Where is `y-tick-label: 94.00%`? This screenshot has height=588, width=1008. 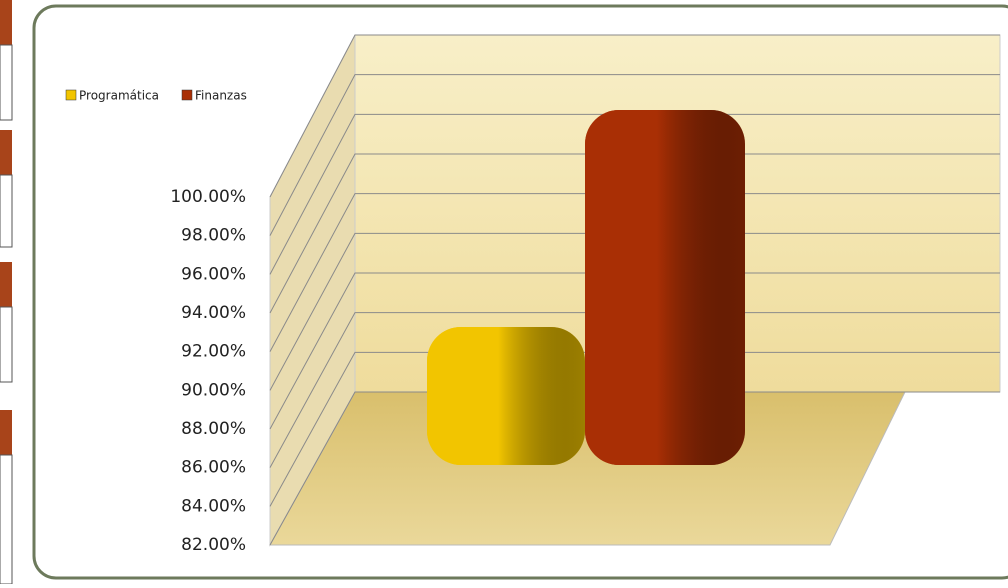 y-tick-label: 94.00% is located at coordinates (213, 313).